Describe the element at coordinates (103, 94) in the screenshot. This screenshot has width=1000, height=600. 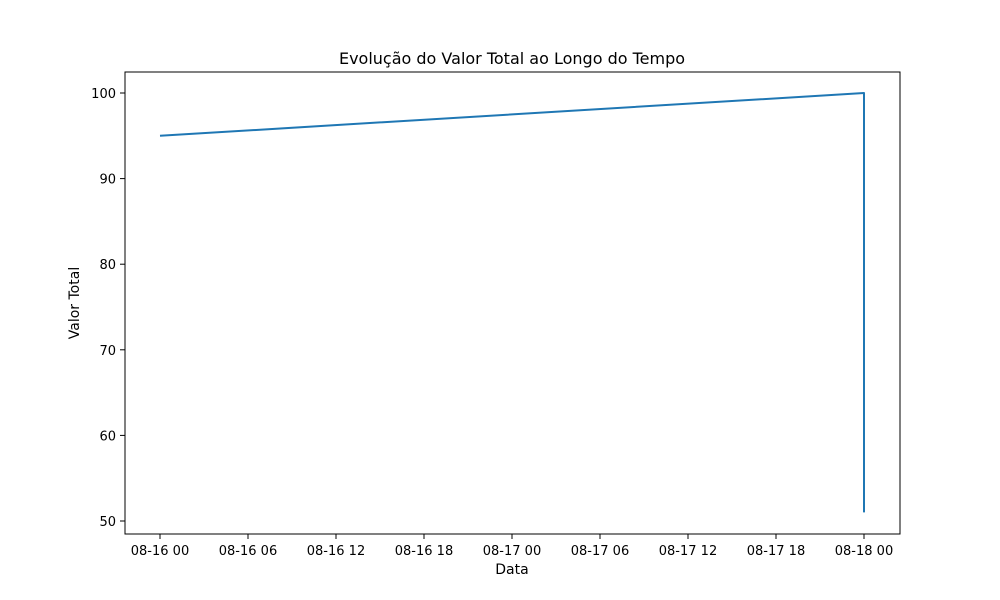
I see `y-tick-label: 100` at that location.